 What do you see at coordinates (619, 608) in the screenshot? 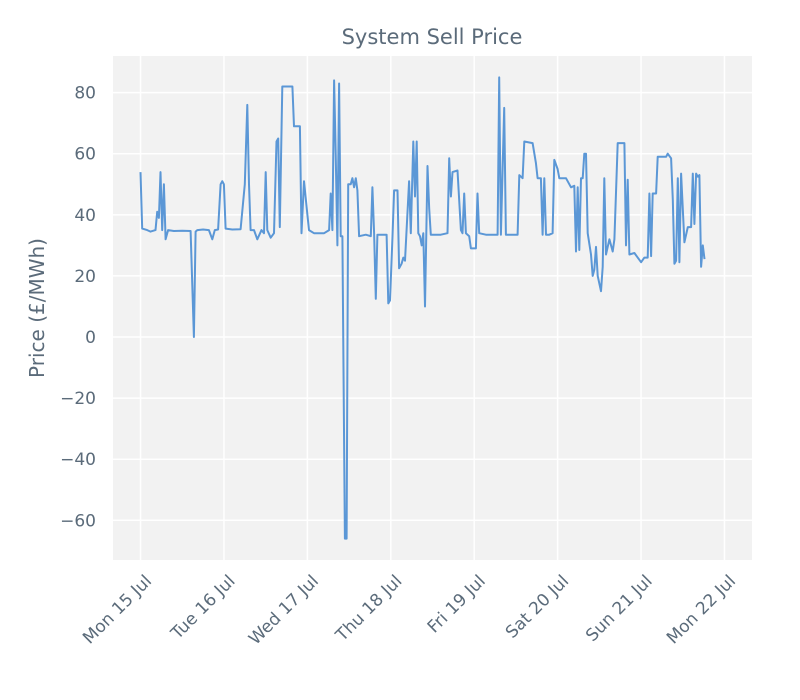
I see `x-tick-label: Sun 21 Jul` at bounding box center [619, 608].